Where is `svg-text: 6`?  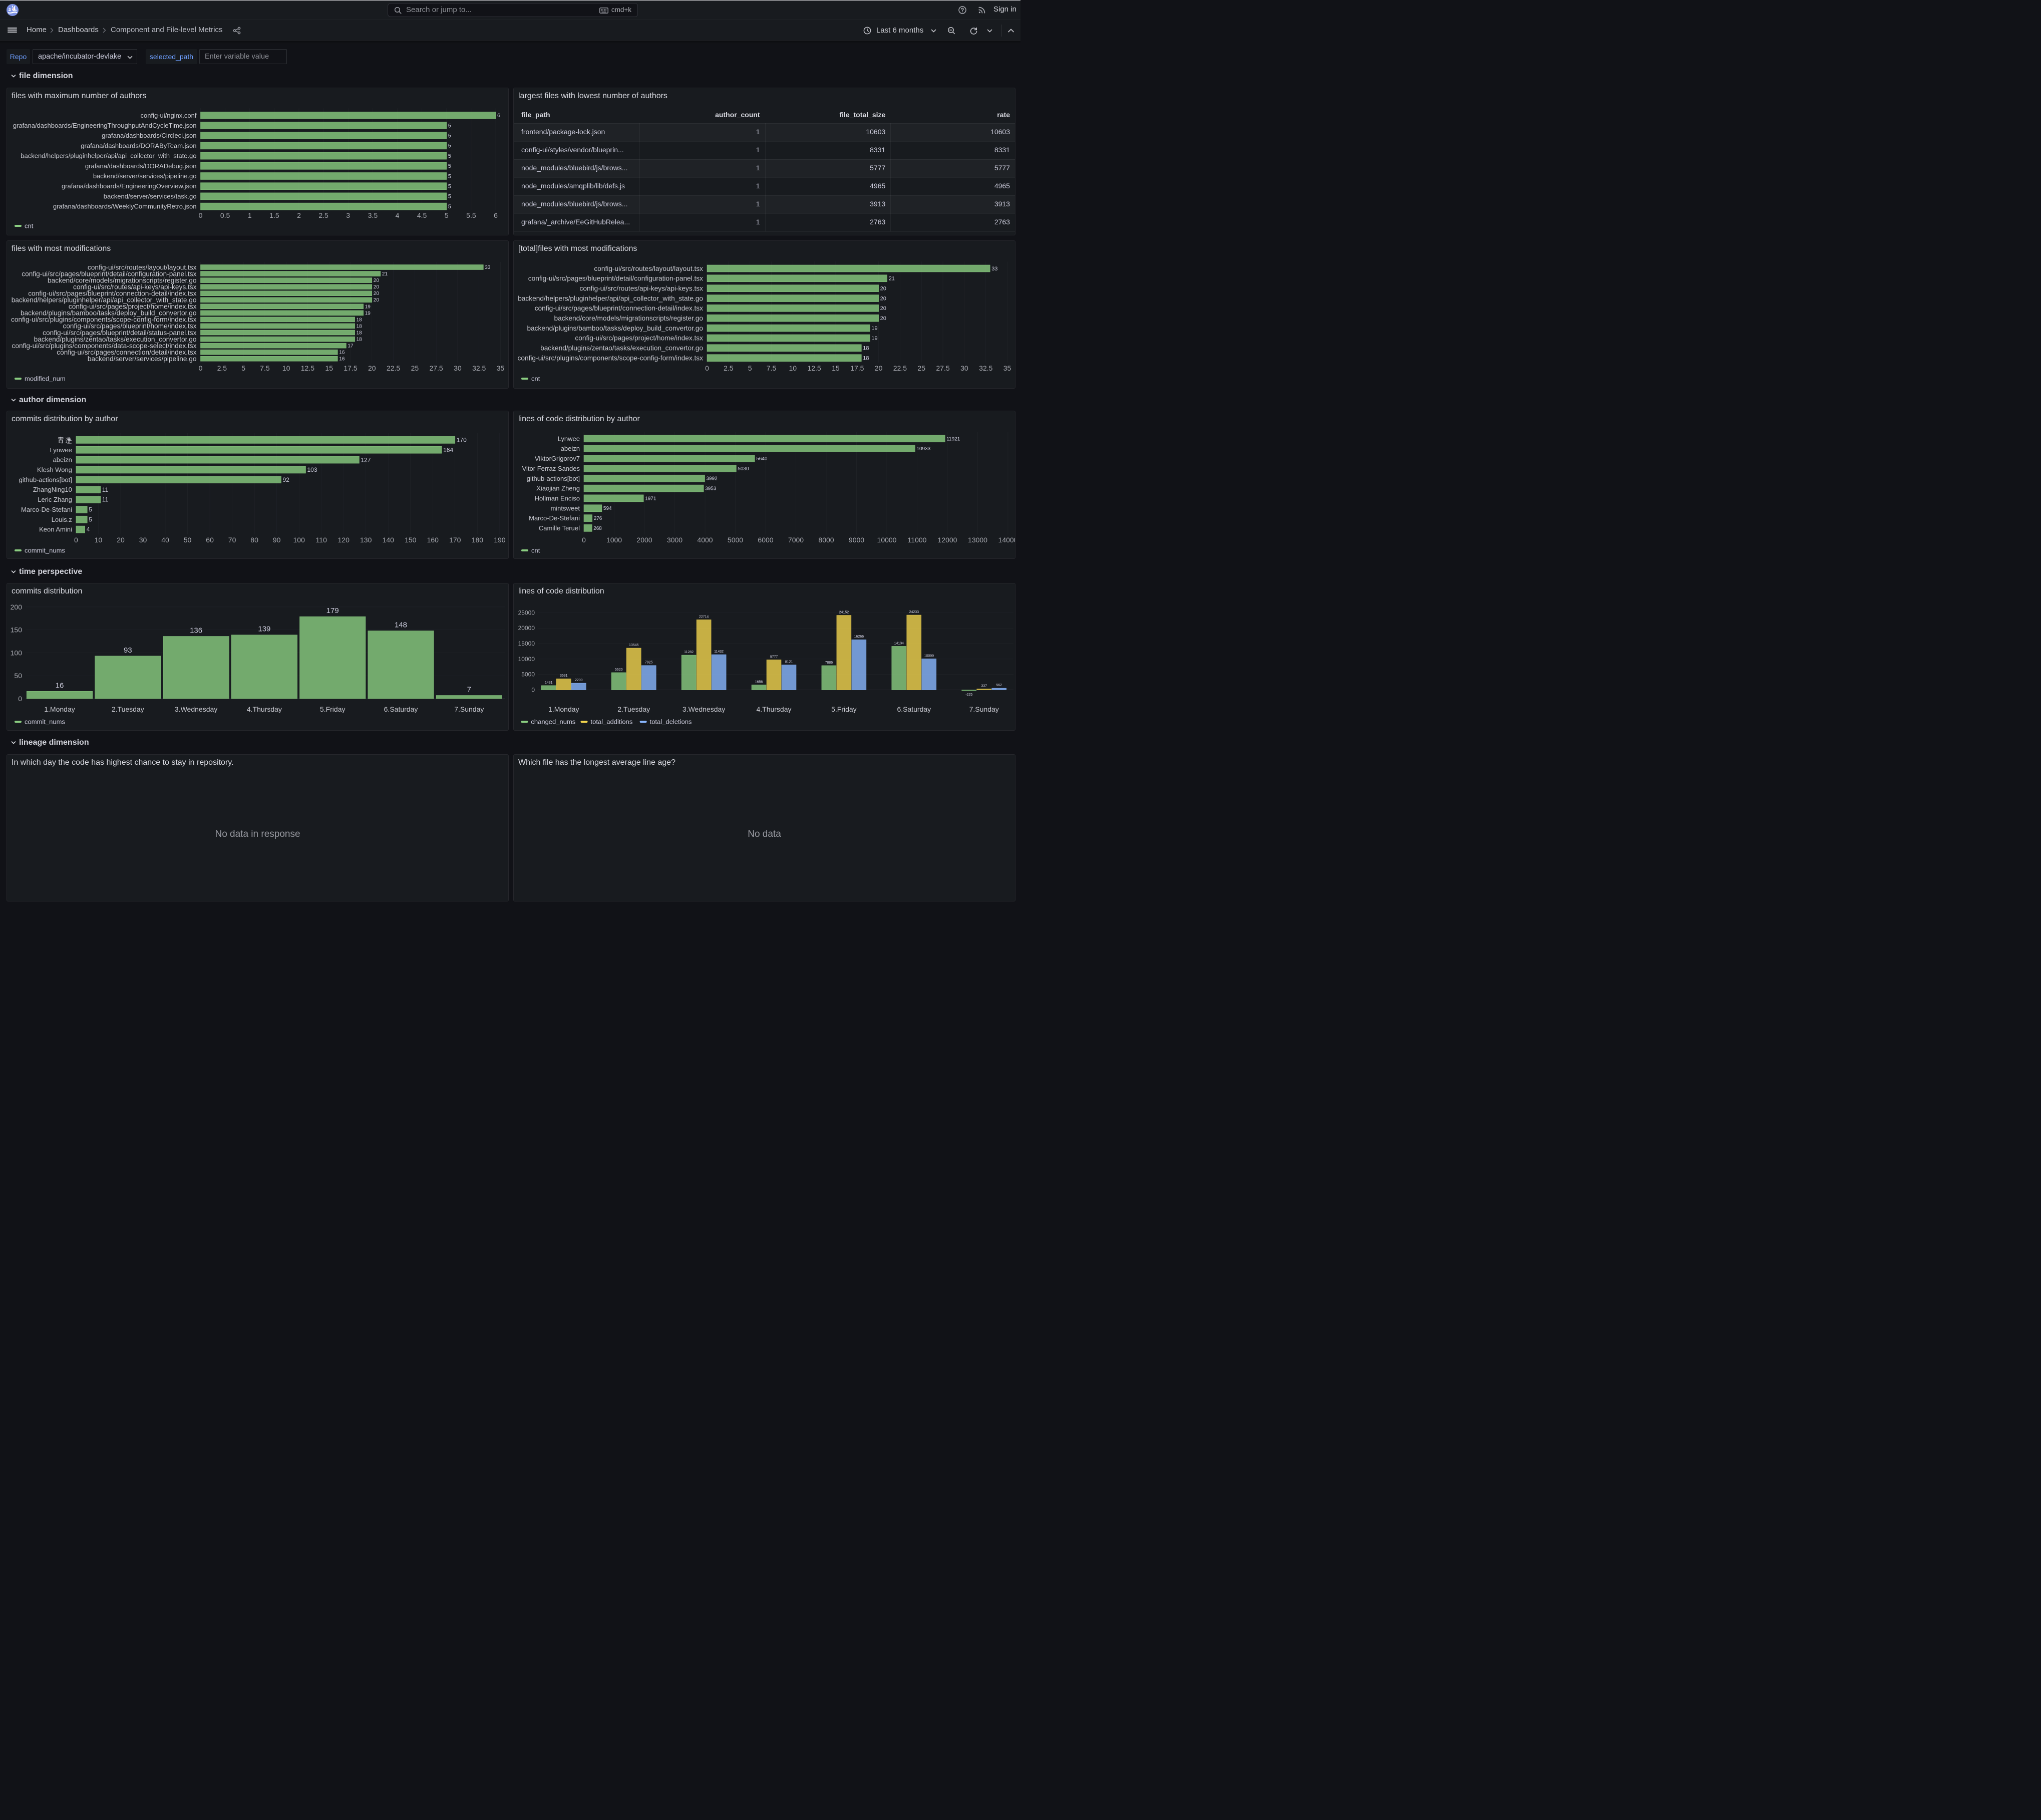
svg-text: 6 is located at coordinates (496, 215).